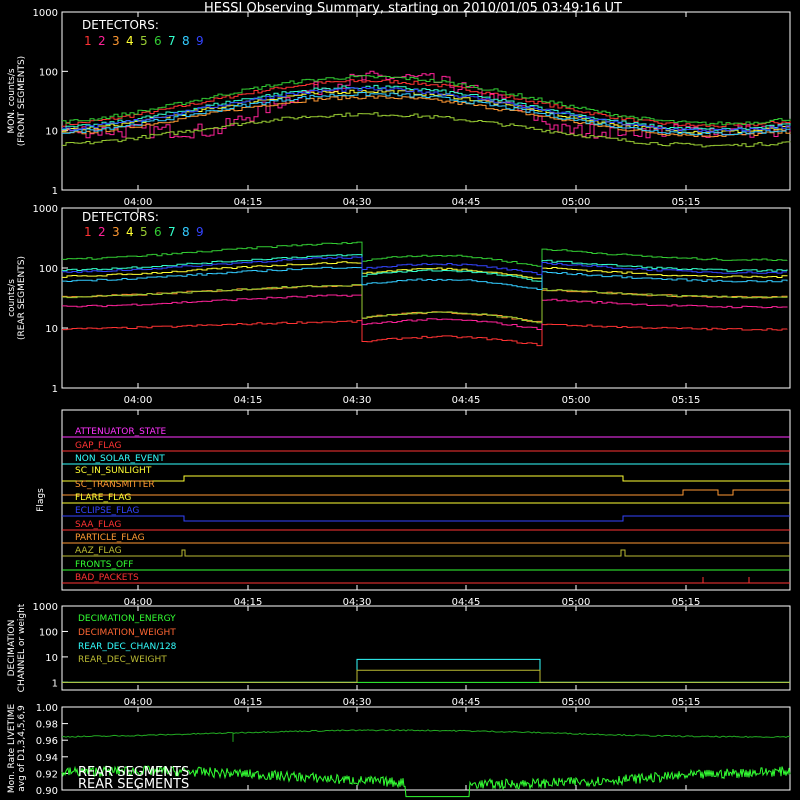 The width and height of the screenshot is (800, 800). What do you see at coordinates (158, 41) in the screenshot?
I see `legend-entry-6: 6` at bounding box center [158, 41].